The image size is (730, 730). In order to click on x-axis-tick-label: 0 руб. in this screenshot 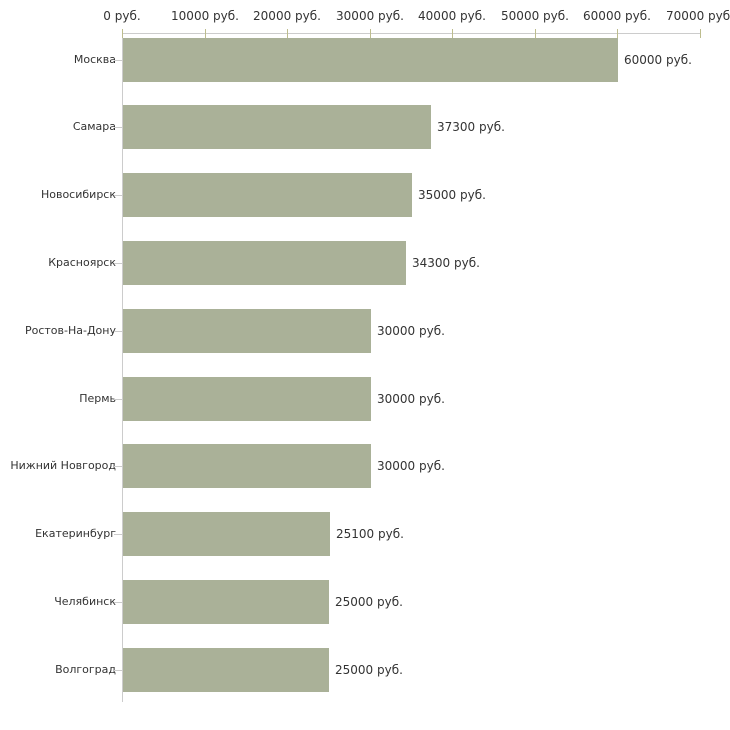, I will do `click(122, 16)`.